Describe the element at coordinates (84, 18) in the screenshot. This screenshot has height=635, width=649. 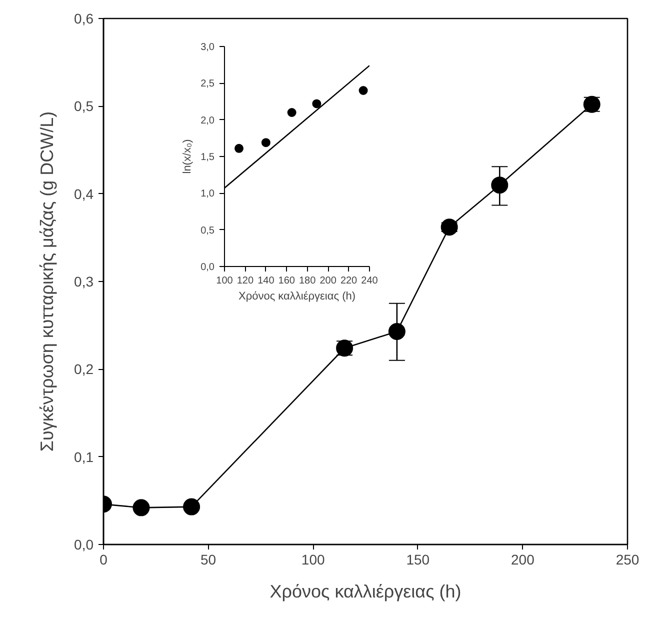
I see `y-tick-label: 0,6` at that location.